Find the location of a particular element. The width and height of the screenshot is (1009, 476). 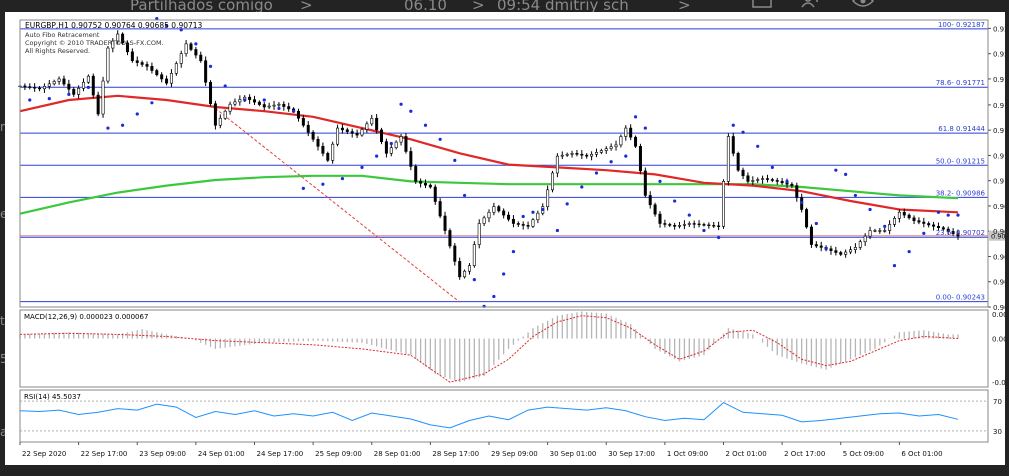

time-axis-label: 2 Oct 01:00 is located at coordinates (746, 454).